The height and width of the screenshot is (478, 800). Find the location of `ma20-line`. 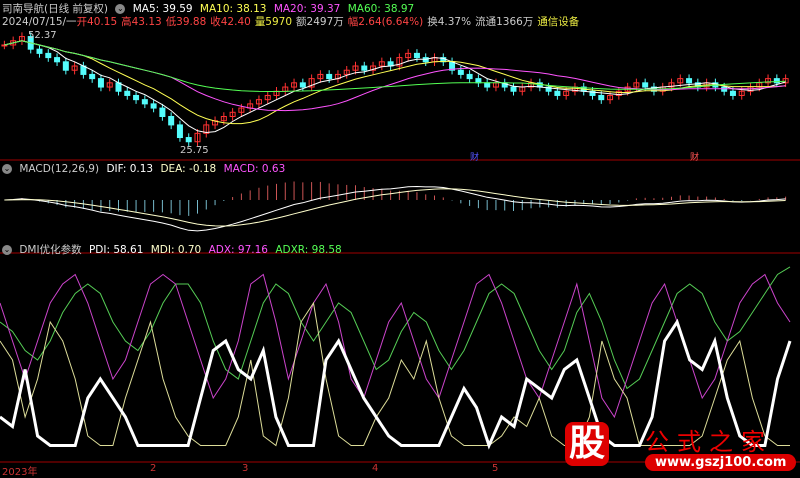

ma20-line is located at coordinates (395, 76).